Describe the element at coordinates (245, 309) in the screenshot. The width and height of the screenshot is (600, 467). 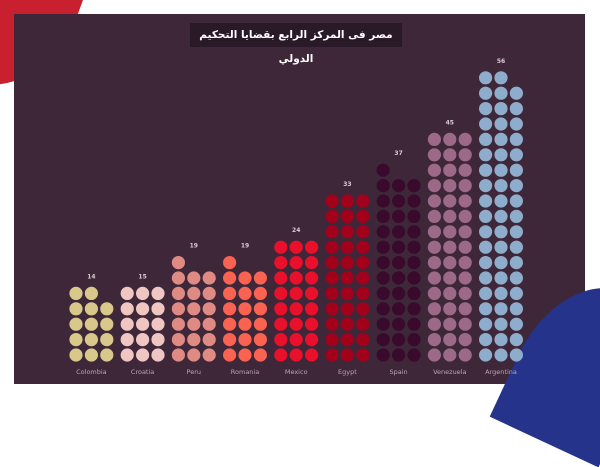
I see `bar-romania: 19 Romania` at that location.